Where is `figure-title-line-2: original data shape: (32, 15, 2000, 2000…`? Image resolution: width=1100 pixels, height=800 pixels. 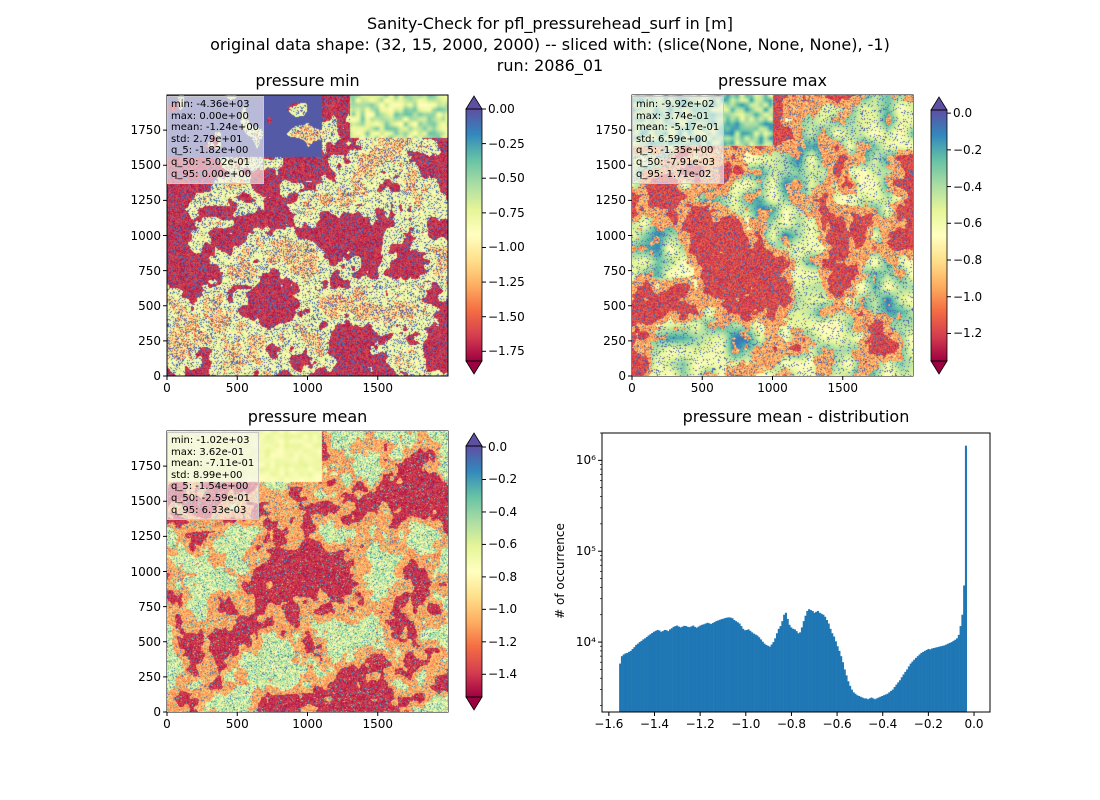
figure-title-line-2: original data shape: (32, 15, 2000, 2000… is located at coordinates (550, 44).